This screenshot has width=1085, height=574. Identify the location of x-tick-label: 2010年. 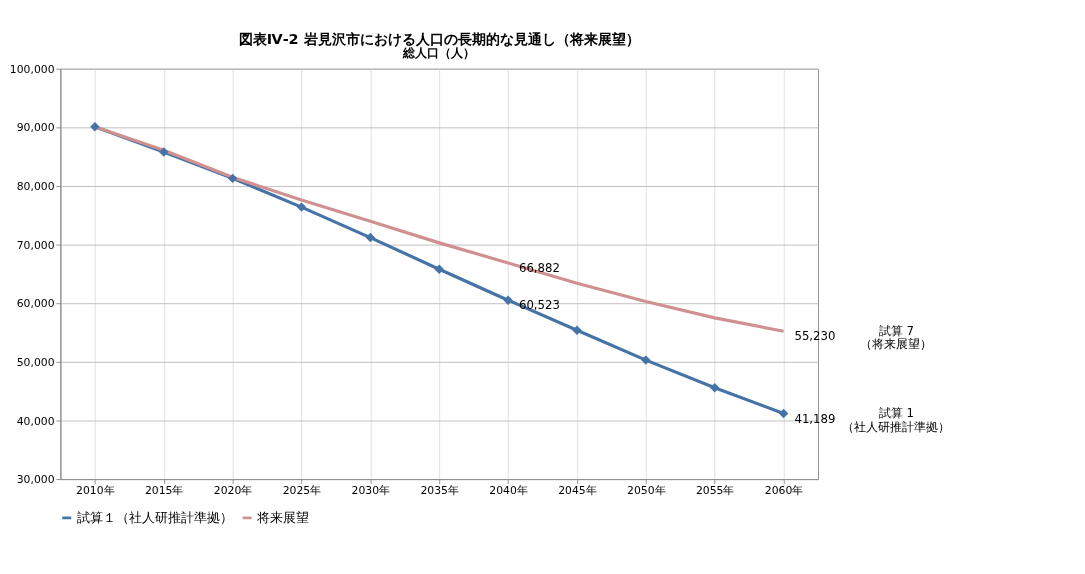
(95, 491).